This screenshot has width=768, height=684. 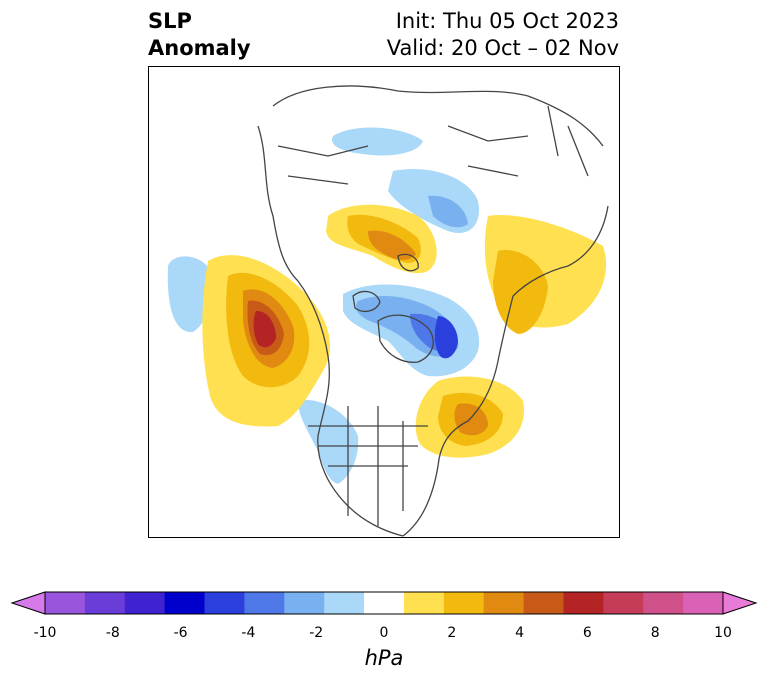 What do you see at coordinates (45, 633) in the screenshot?
I see `colorbar-tick-label: -10` at bounding box center [45, 633].